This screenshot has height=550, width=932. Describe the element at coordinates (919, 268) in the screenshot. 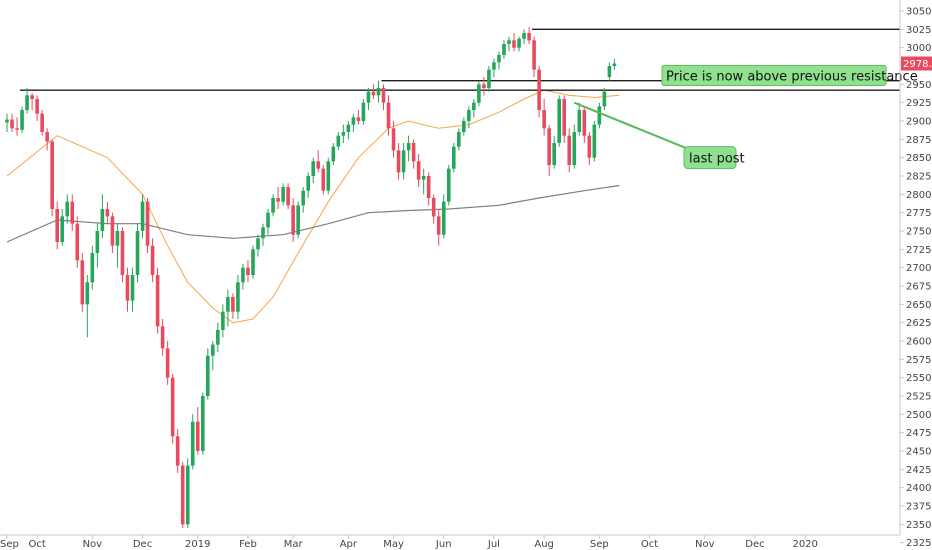

I see `price-tick-label: 2700.0` at that location.